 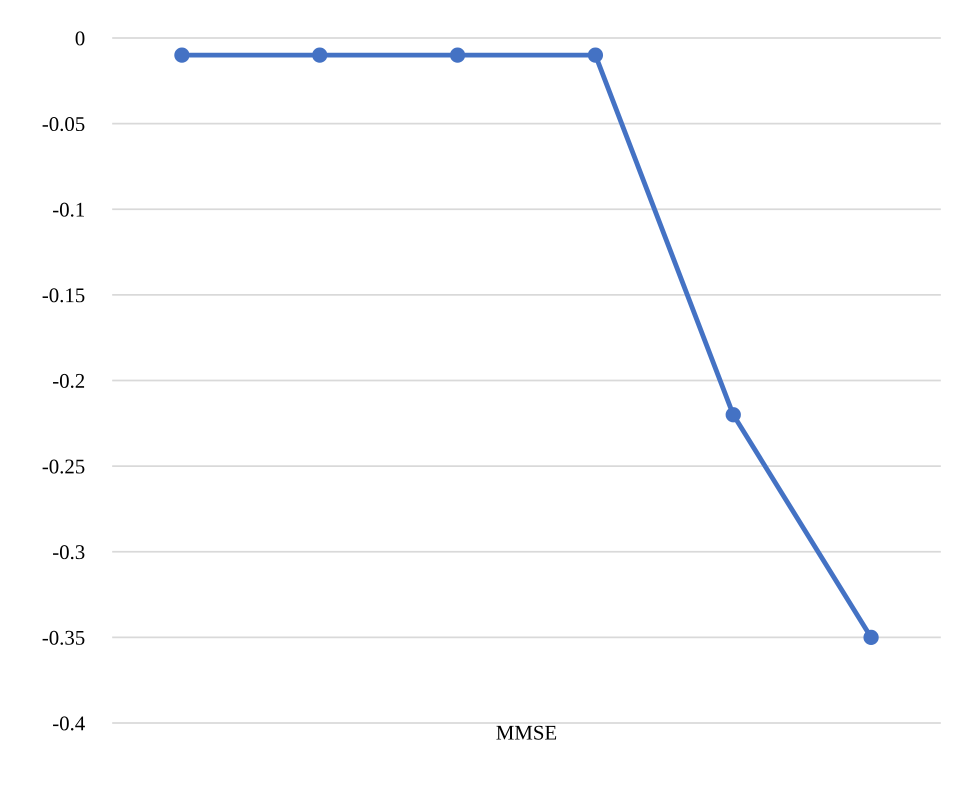 What do you see at coordinates (63, 124) in the screenshot?
I see `y-tick-label: -0.05` at bounding box center [63, 124].